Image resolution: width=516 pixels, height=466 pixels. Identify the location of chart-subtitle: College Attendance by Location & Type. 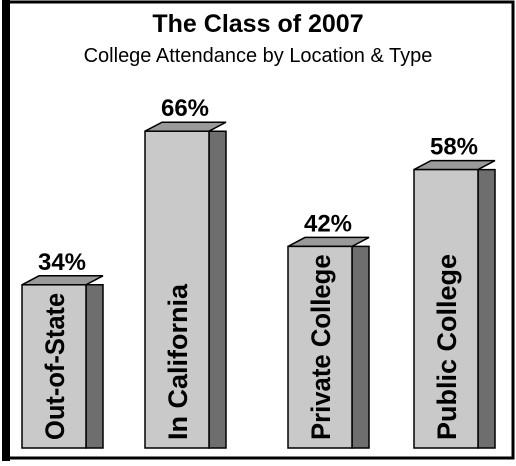
(258, 56).